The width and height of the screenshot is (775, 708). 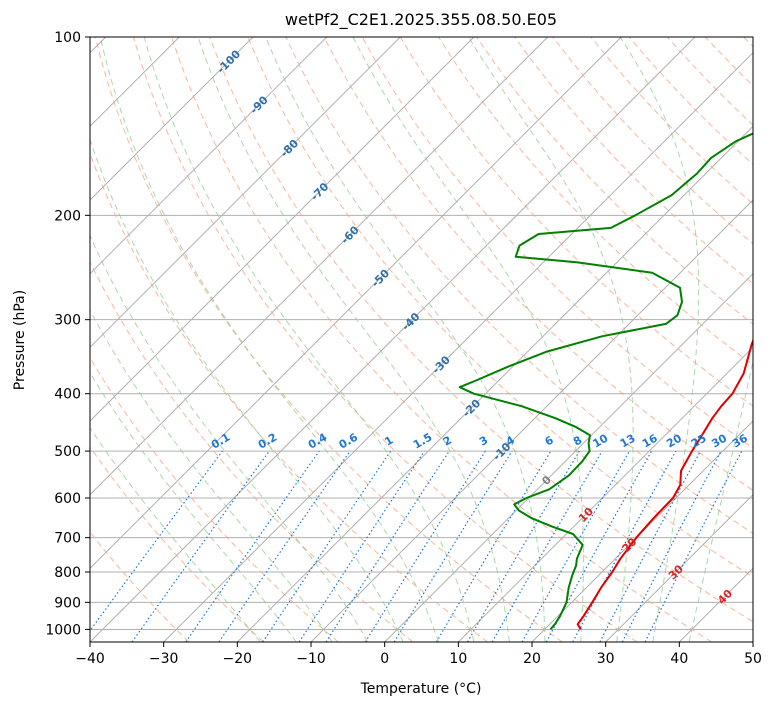 I want to click on y-tick-label: 100, so click(x=67, y=38).